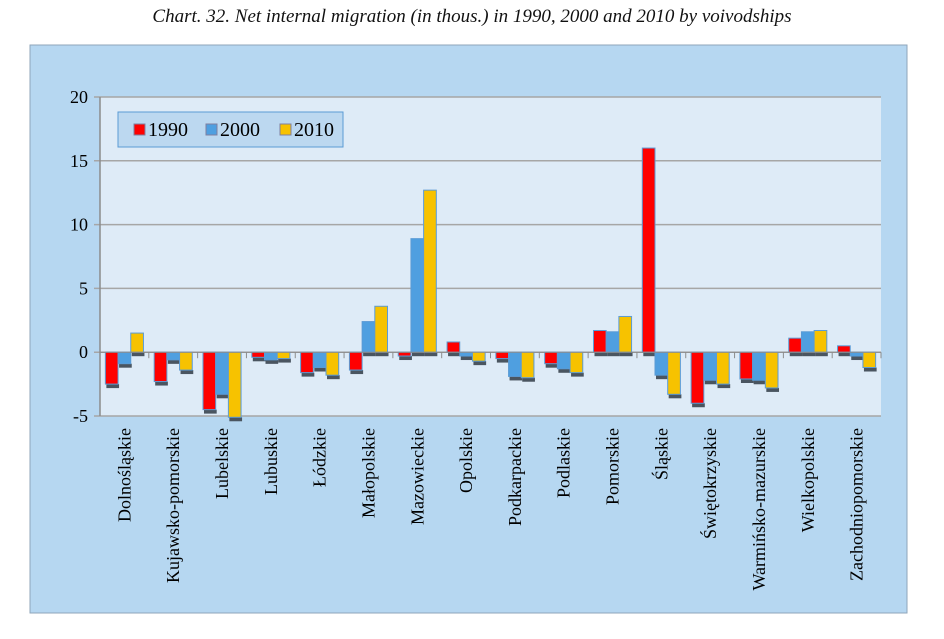 This screenshot has width=944, height=639. Describe the element at coordinates (515, 364) in the screenshot. I see `bar-2000-Podkarpackie` at that location.